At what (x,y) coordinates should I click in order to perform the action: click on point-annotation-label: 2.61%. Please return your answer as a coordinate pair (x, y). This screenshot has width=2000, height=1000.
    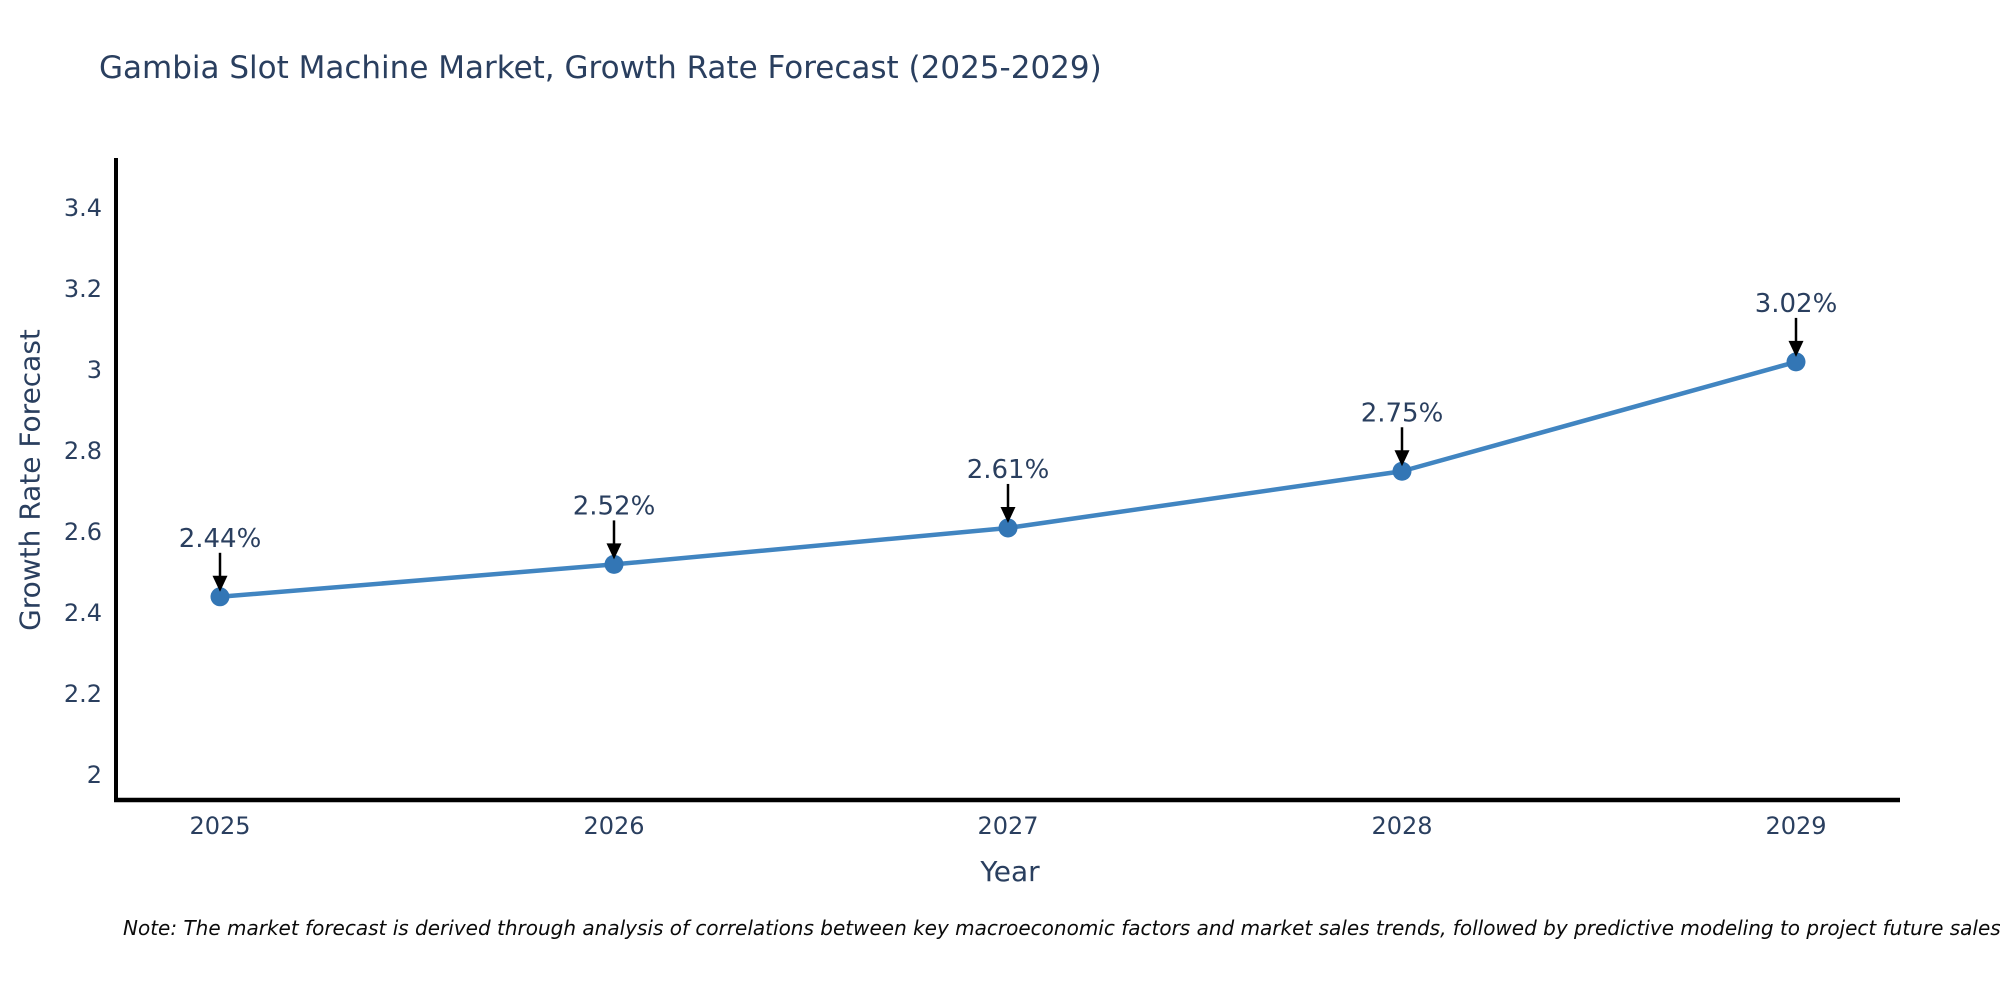
    Looking at the image, I should click on (1008, 470).